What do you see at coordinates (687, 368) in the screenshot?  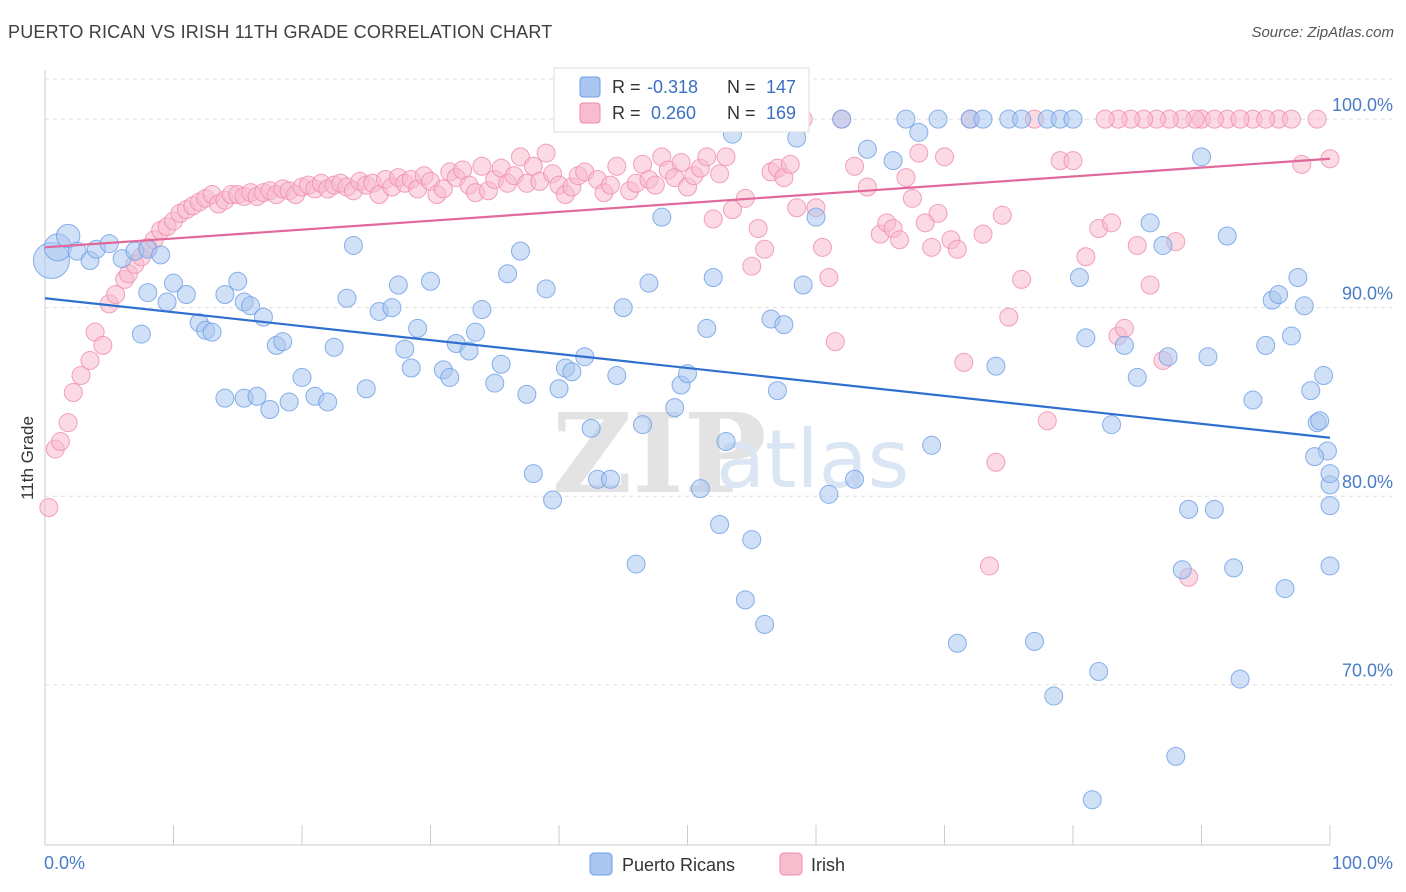 I see `trend-line-puerto-ricans` at bounding box center [687, 368].